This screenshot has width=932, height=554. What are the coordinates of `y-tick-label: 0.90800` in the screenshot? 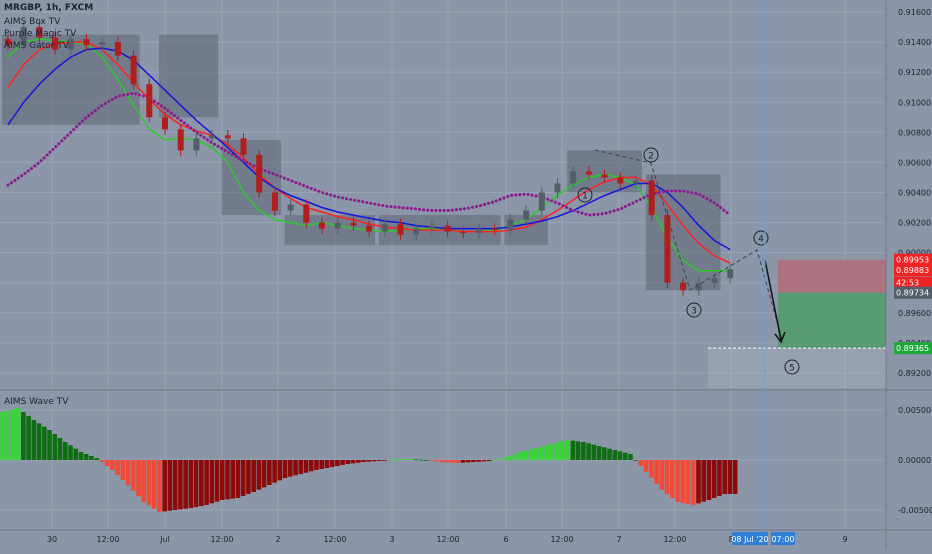 It's located at (914, 132).